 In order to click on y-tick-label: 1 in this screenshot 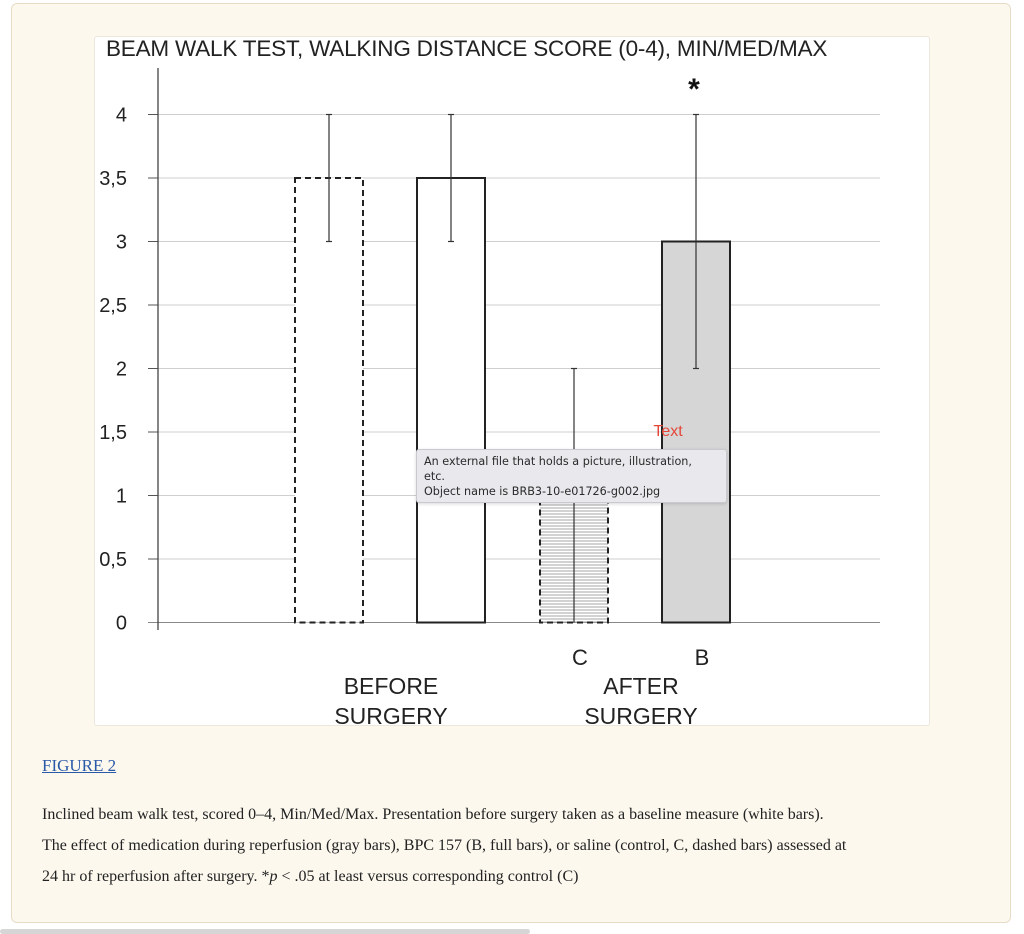, I will do `click(121, 497)`.